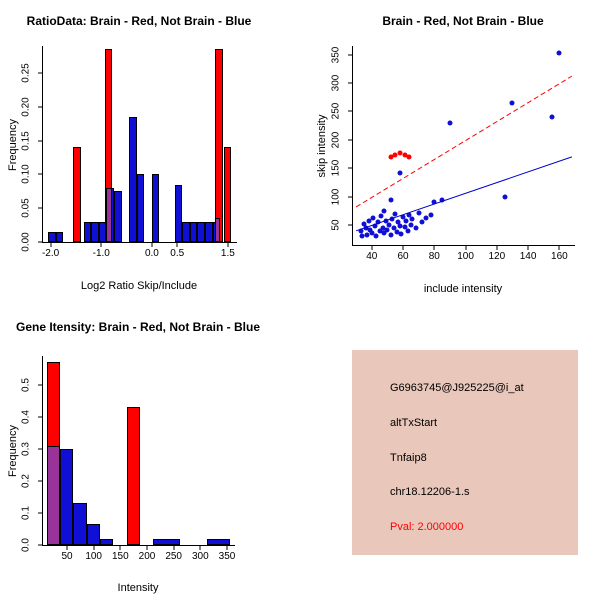 Image resolution: width=600 pixels, height=600 pixels. Describe the element at coordinates (427, 527) in the screenshot. I see `pval-text: Pval: 2.000000` at that location.